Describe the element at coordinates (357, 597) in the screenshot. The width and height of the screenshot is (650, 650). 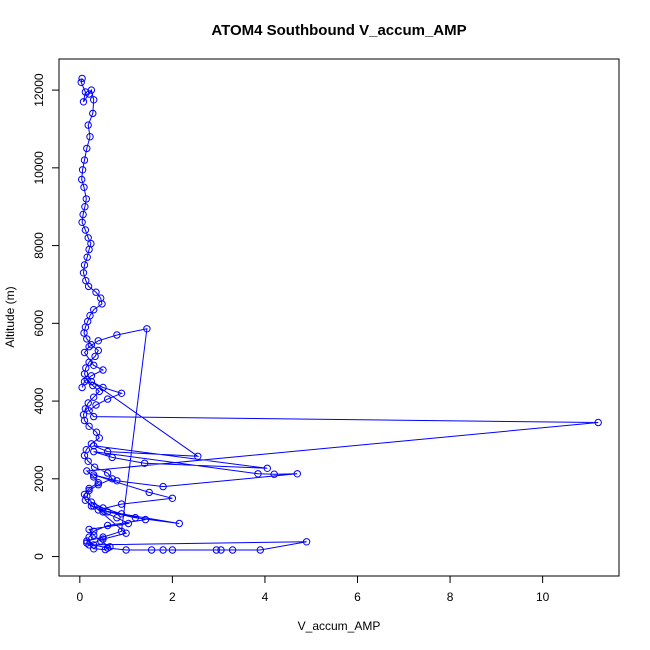
I see `x-tick-label: 6` at that location.